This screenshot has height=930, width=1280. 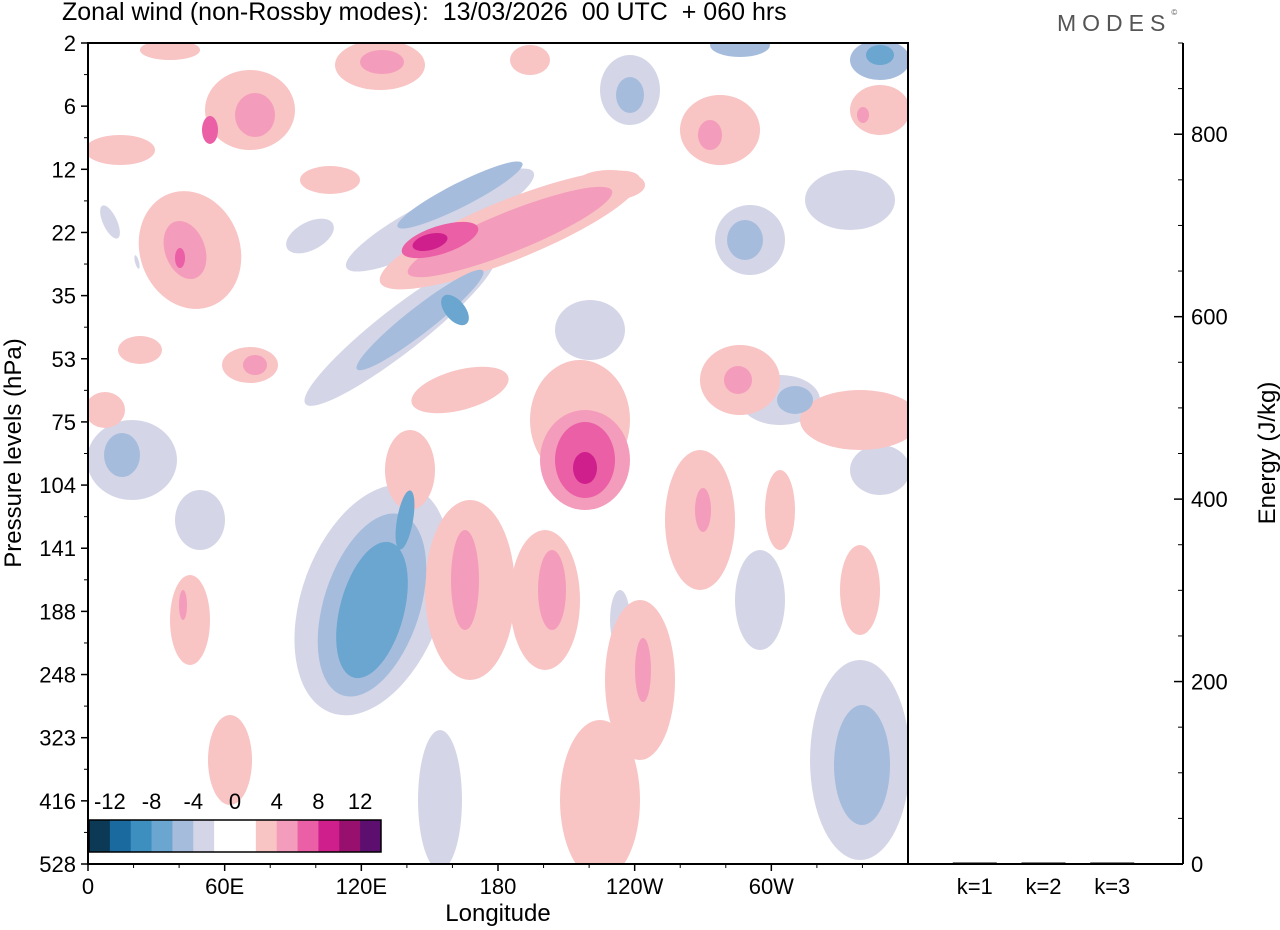 What do you see at coordinates (361, 886) in the screenshot?
I see `x-tick-label: 120E` at bounding box center [361, 886].